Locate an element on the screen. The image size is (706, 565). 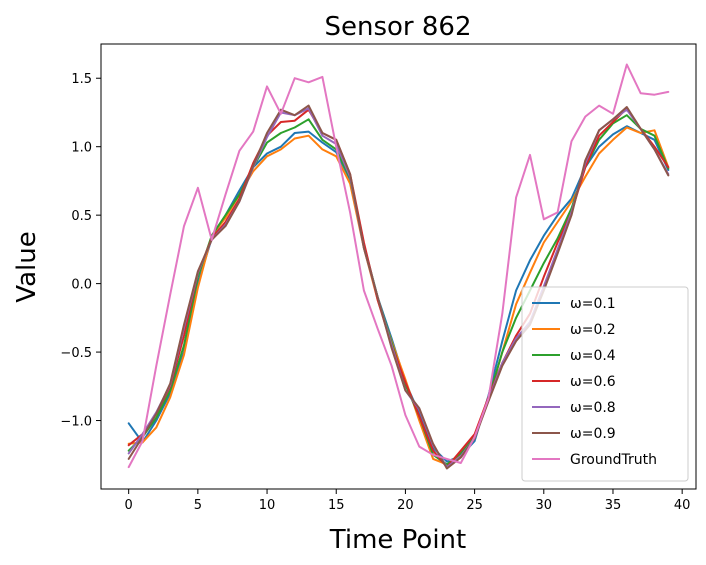
y-tick-label: 1.5 is located at coordinates (81, 79).